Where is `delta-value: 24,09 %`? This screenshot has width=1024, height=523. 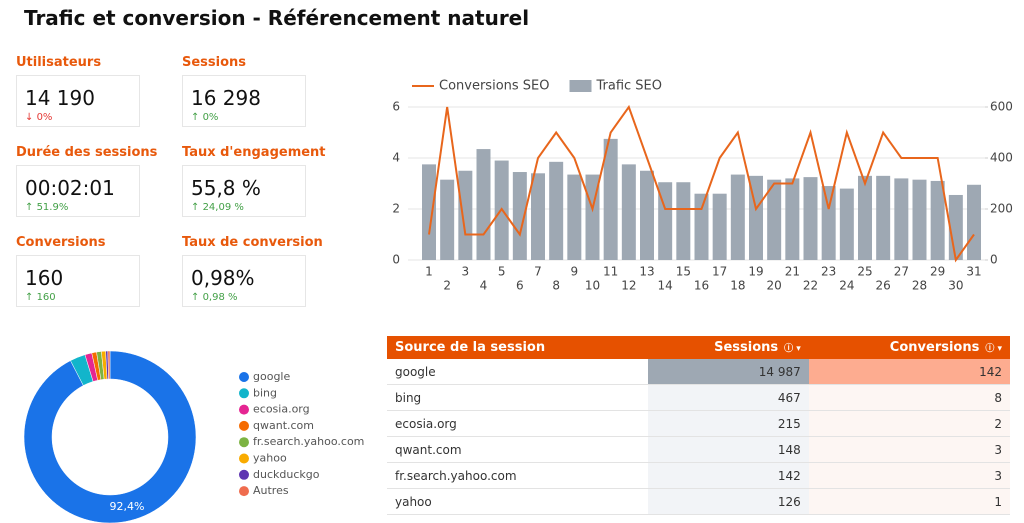
delta-value: 24,09 % is located at coordinates (223, 207).